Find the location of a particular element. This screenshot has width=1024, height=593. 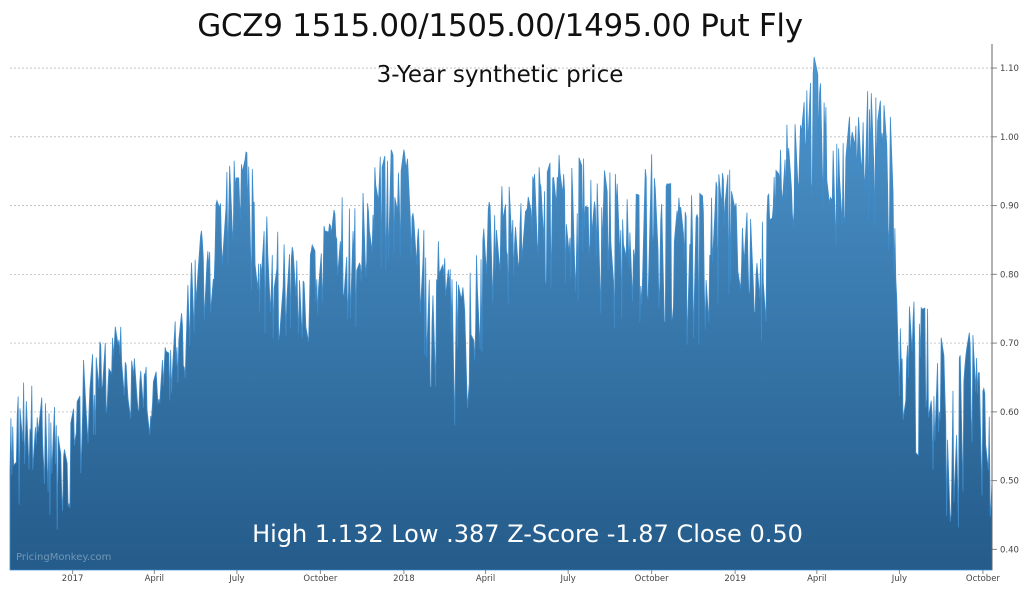

watermark-logo: PricingMonkey.com is located at coordinates (64, 557).